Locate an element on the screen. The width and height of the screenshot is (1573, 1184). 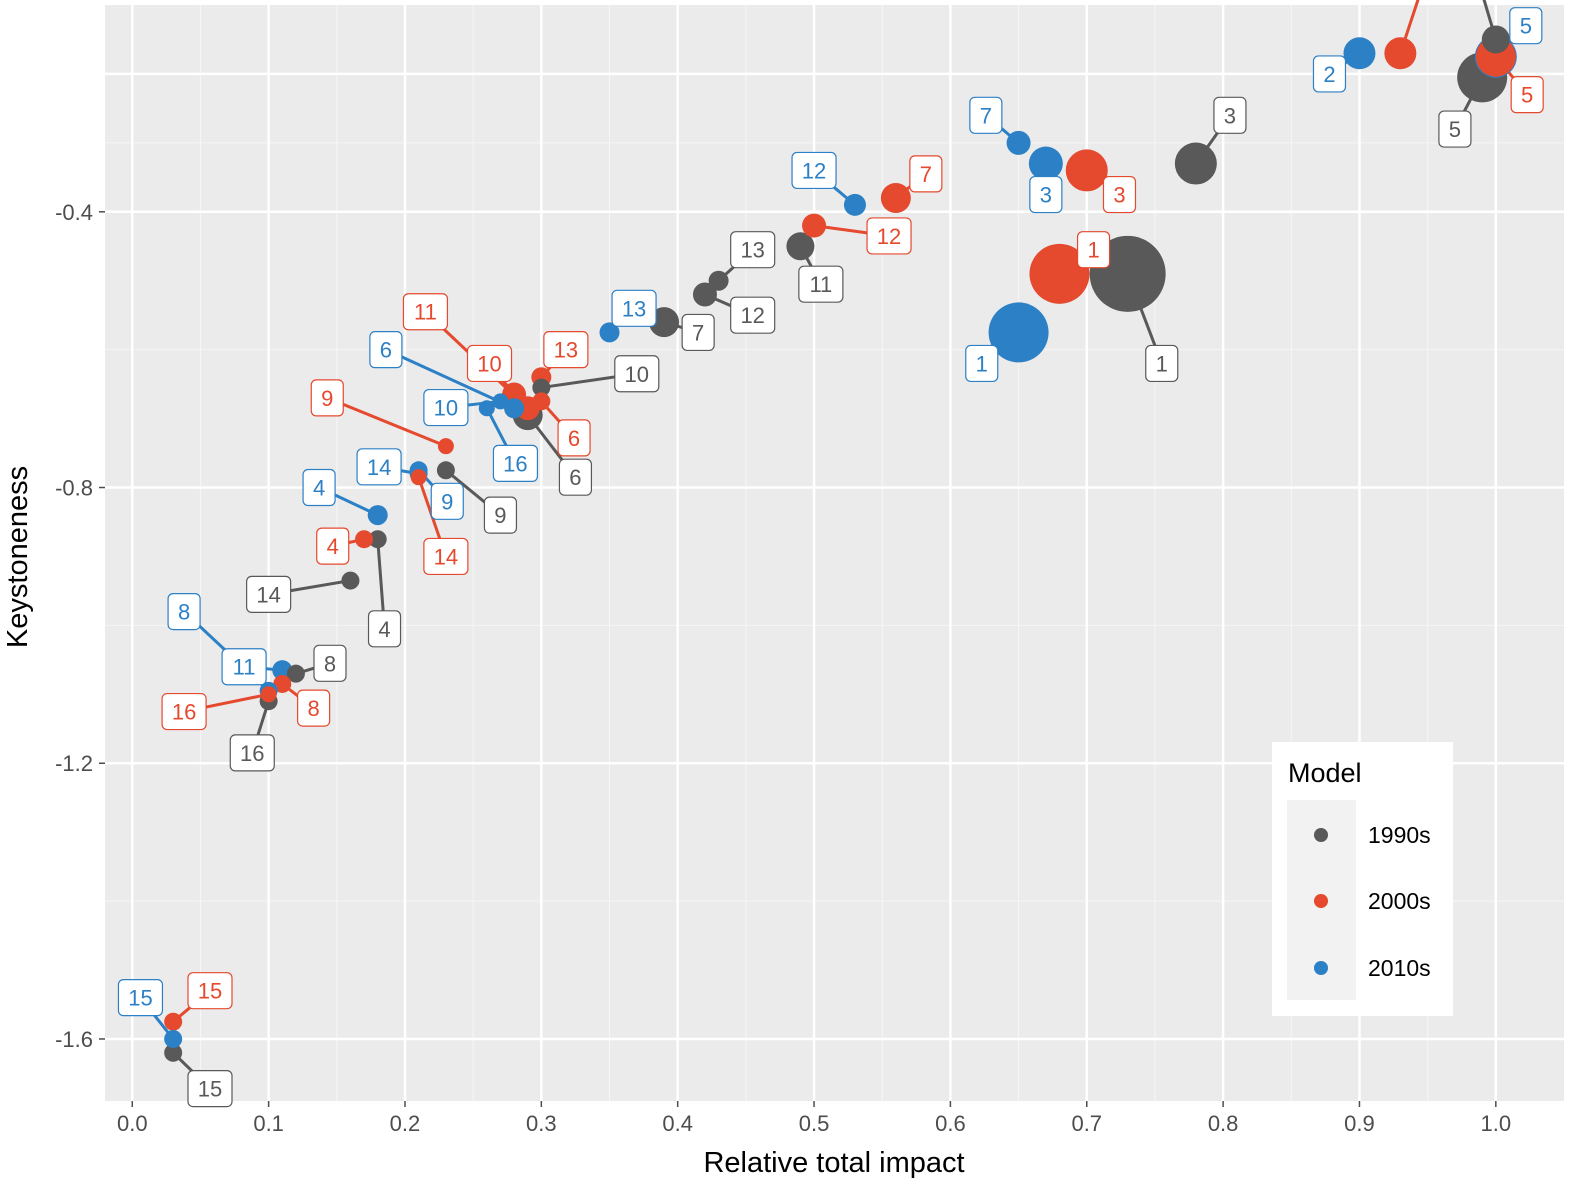
y-axis-title: Keystoneness is located at coordinates (18, 557).